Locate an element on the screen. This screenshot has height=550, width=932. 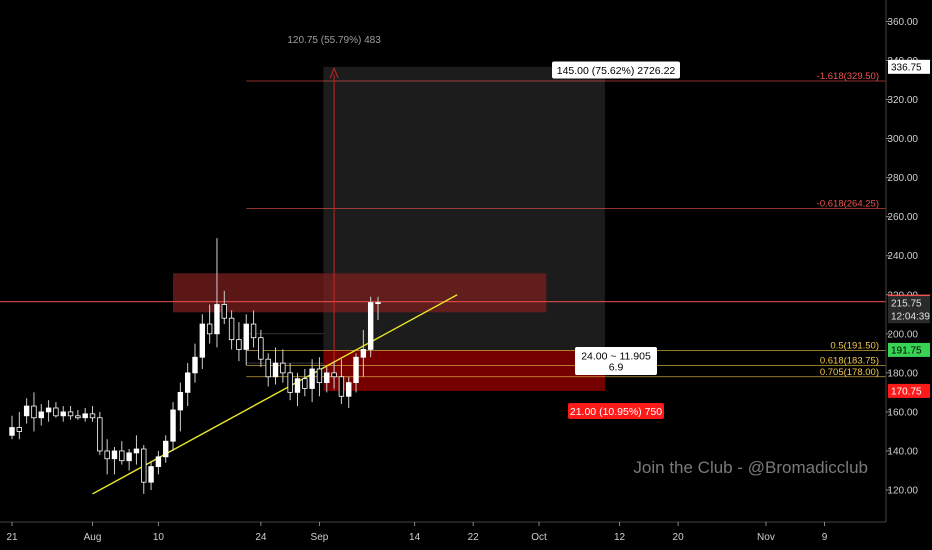
price-tag-label: 191.75 is located at coordinates (906, 350).